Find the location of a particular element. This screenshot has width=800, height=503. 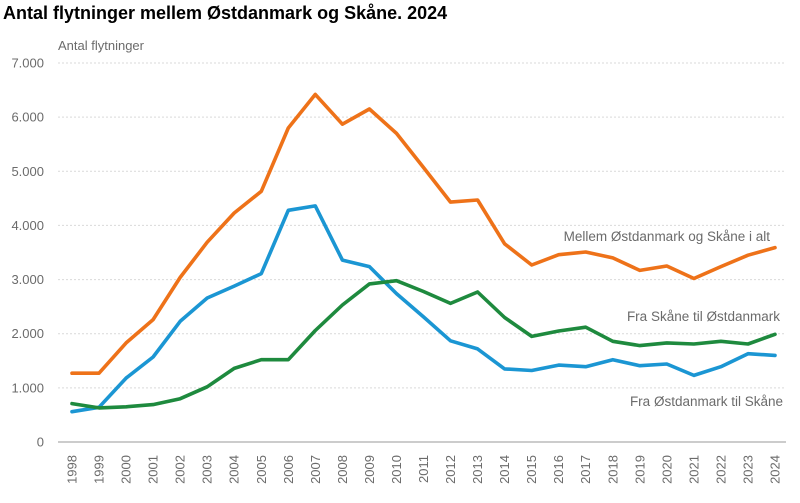

x-tick-label: 1999 is located at coordinates (99, 469).